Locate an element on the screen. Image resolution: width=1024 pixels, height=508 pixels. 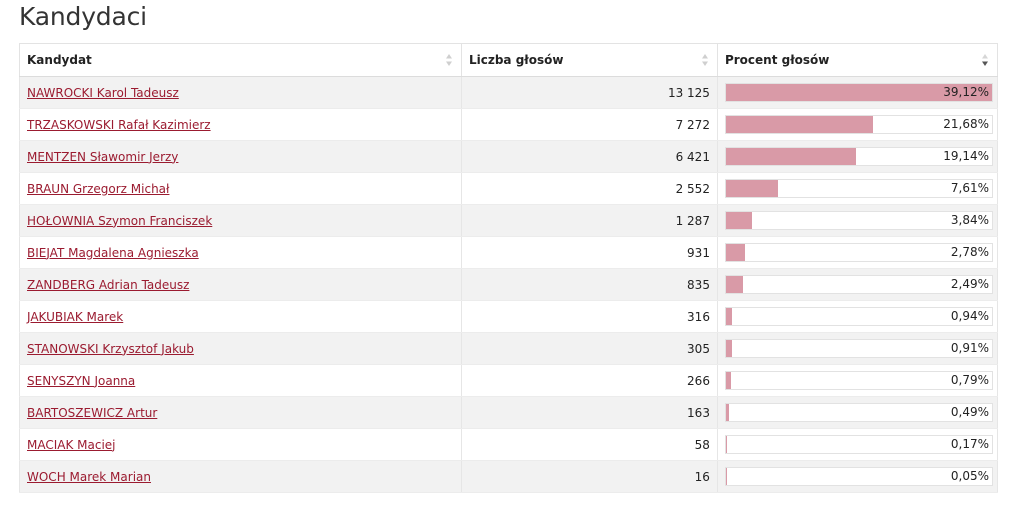
candidate-cell: HOŁOWNIA Szymon Franciszek is located at coordinates (240, 220).